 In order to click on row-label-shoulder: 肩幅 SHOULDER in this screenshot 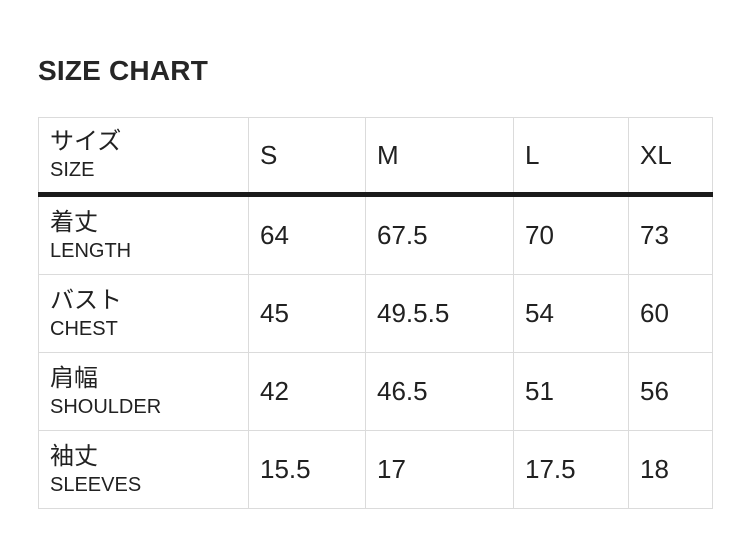, I will do `click(143, 391)`.